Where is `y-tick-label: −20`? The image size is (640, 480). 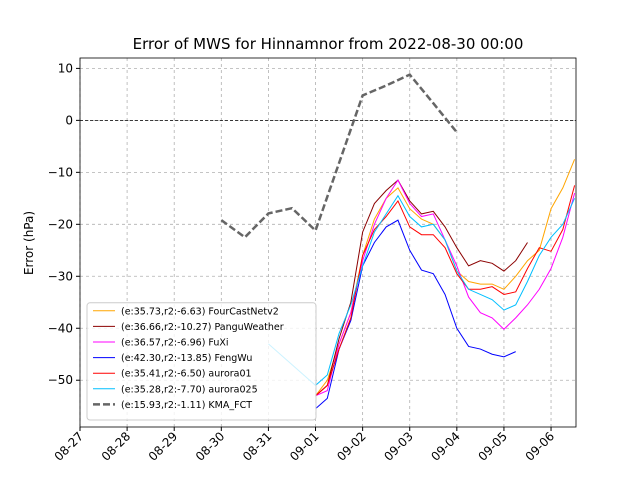
y-tick-label: −20 is located at coordinates (60, 224).